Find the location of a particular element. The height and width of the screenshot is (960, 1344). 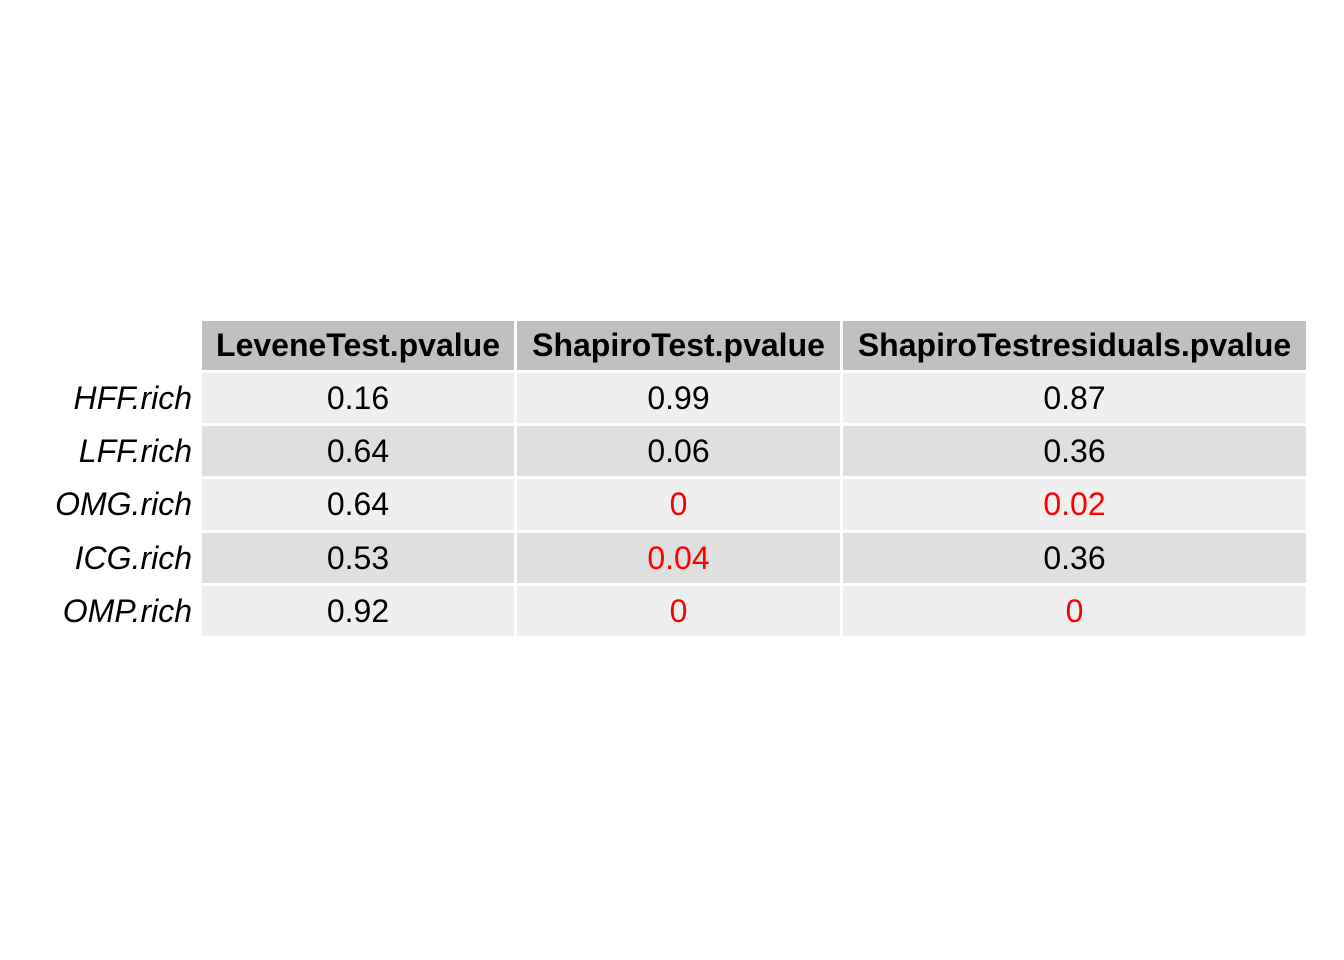

table-cell: 0.06 is located at coordinates (678, 451).